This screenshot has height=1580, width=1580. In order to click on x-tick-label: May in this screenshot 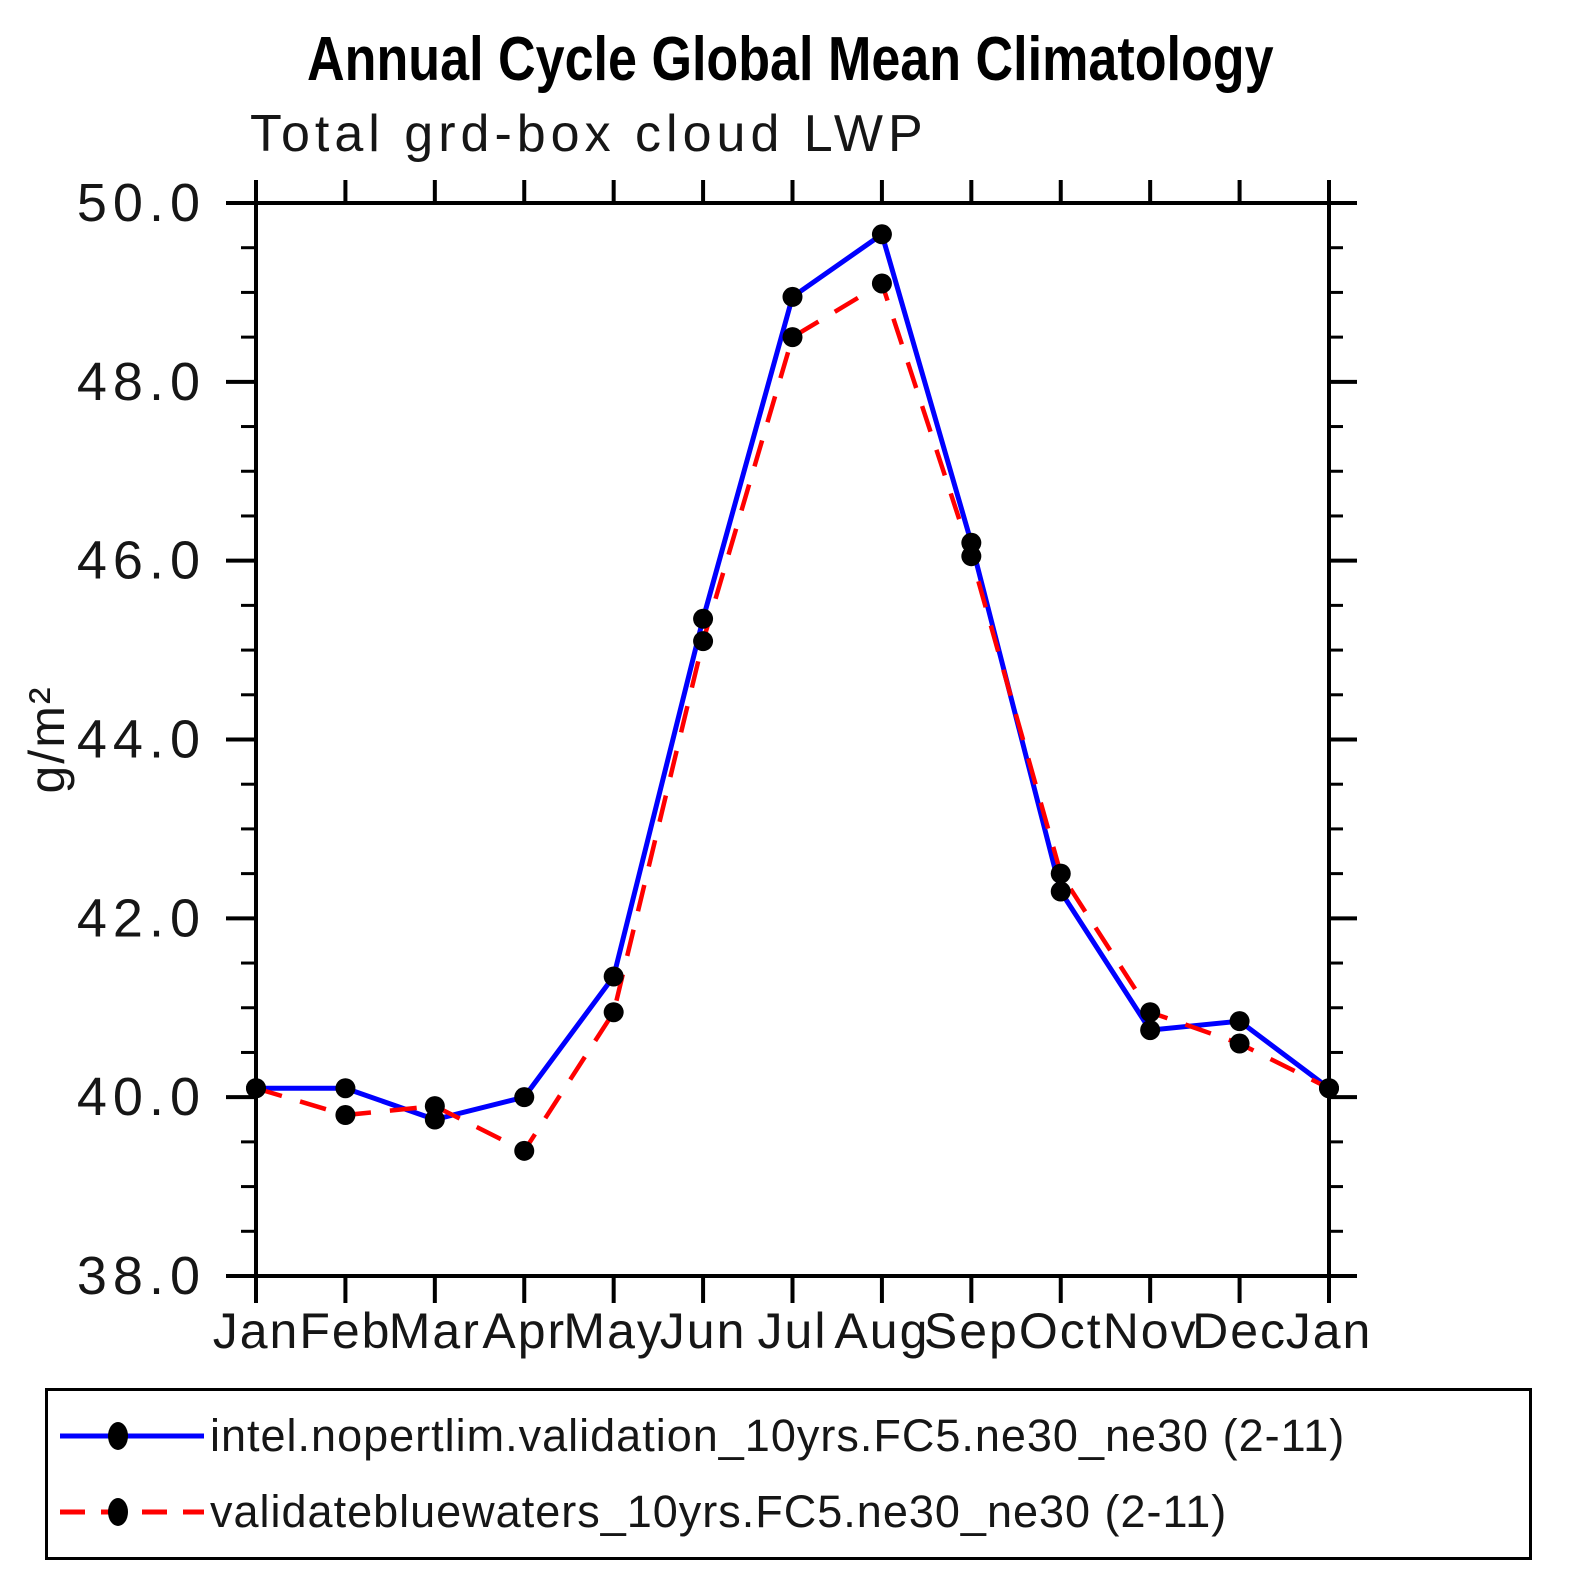, I will do `click(613, 1331)`.